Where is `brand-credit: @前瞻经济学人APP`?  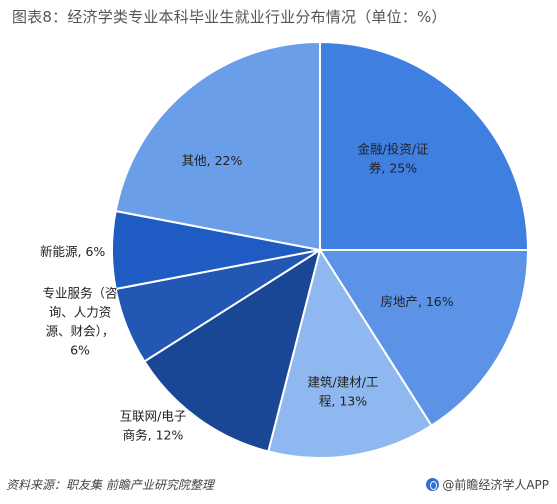 brand-credit: @前瞻经济学人APP is located at coordinates (487, 484).